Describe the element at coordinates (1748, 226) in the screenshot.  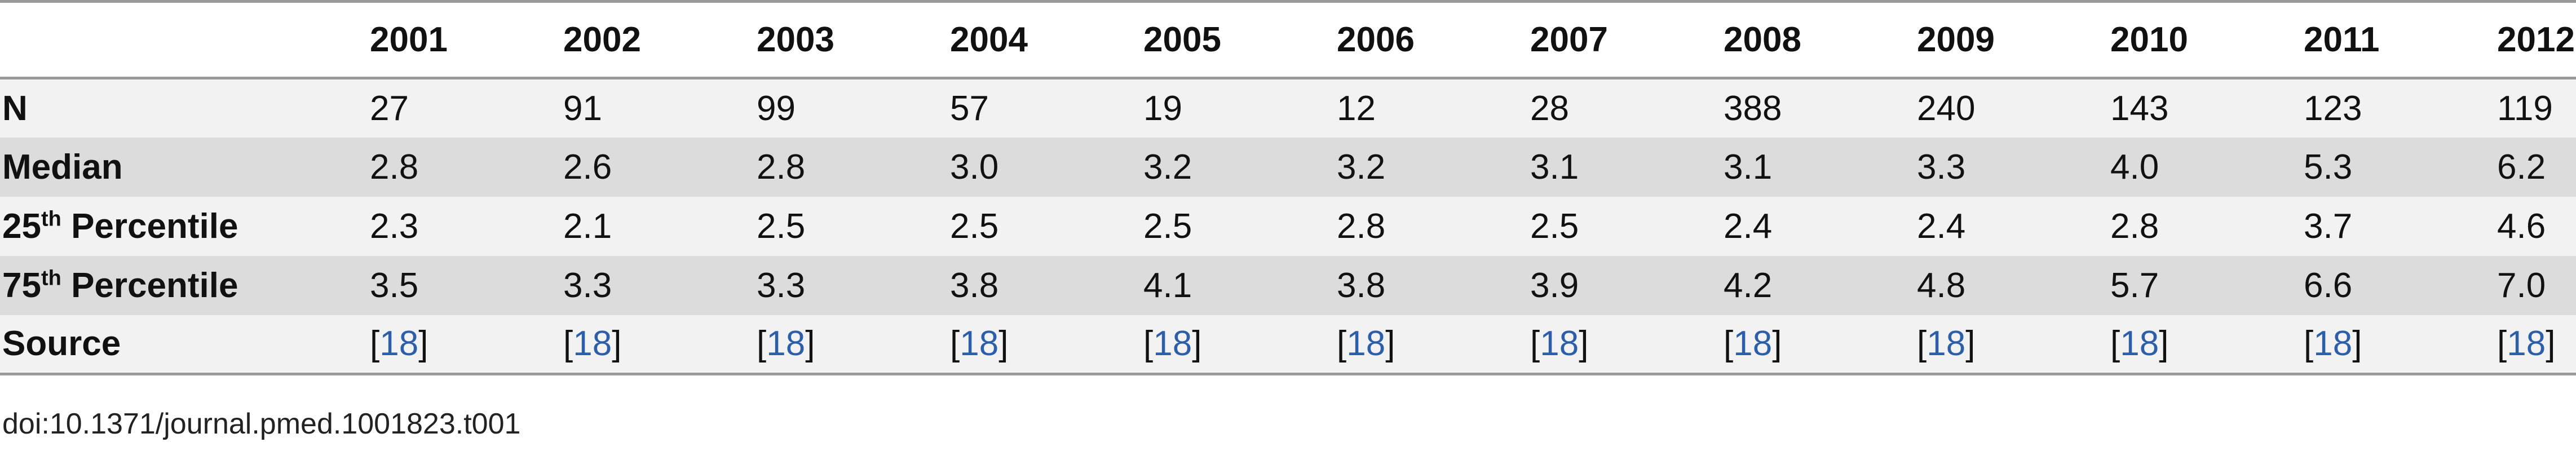
I see `table-cell: 2.4` at that location.